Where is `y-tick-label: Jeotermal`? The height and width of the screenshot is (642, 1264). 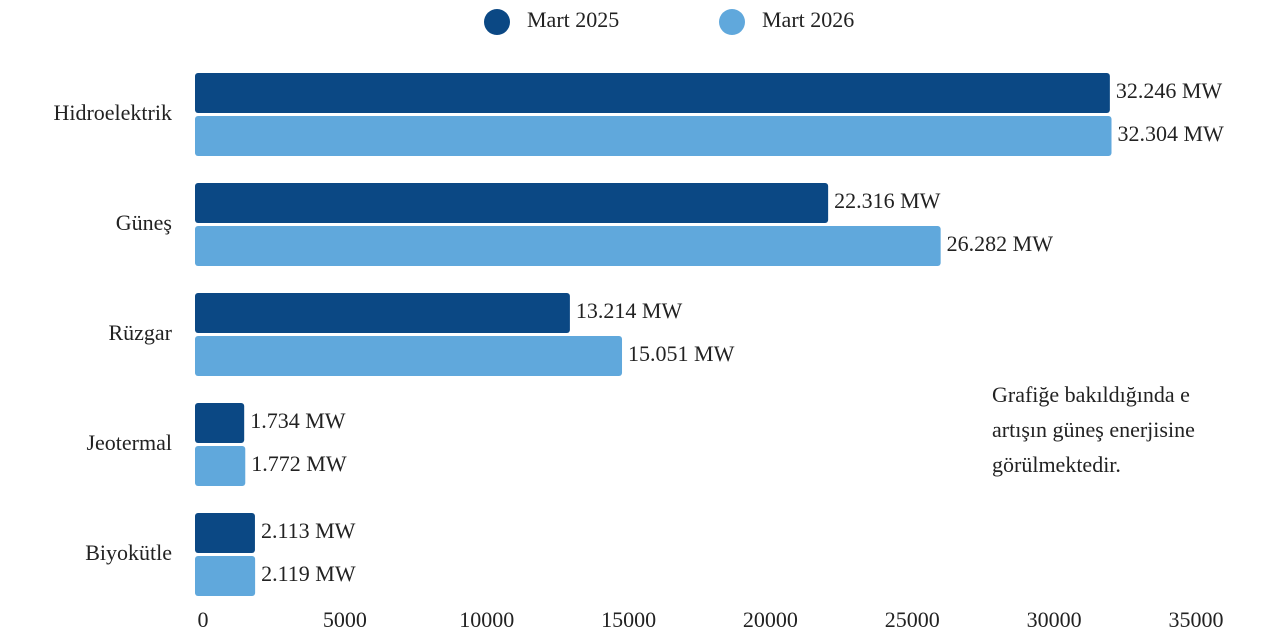
y-tick-label: Jeotermal is located at coordinates (129, 442).